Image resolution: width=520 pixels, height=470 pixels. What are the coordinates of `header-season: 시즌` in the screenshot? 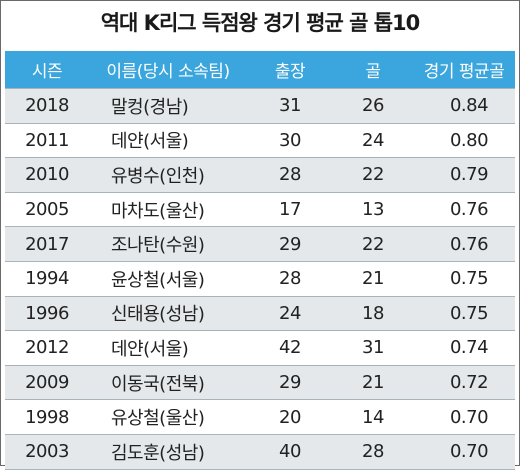 It's located at (47, 70).